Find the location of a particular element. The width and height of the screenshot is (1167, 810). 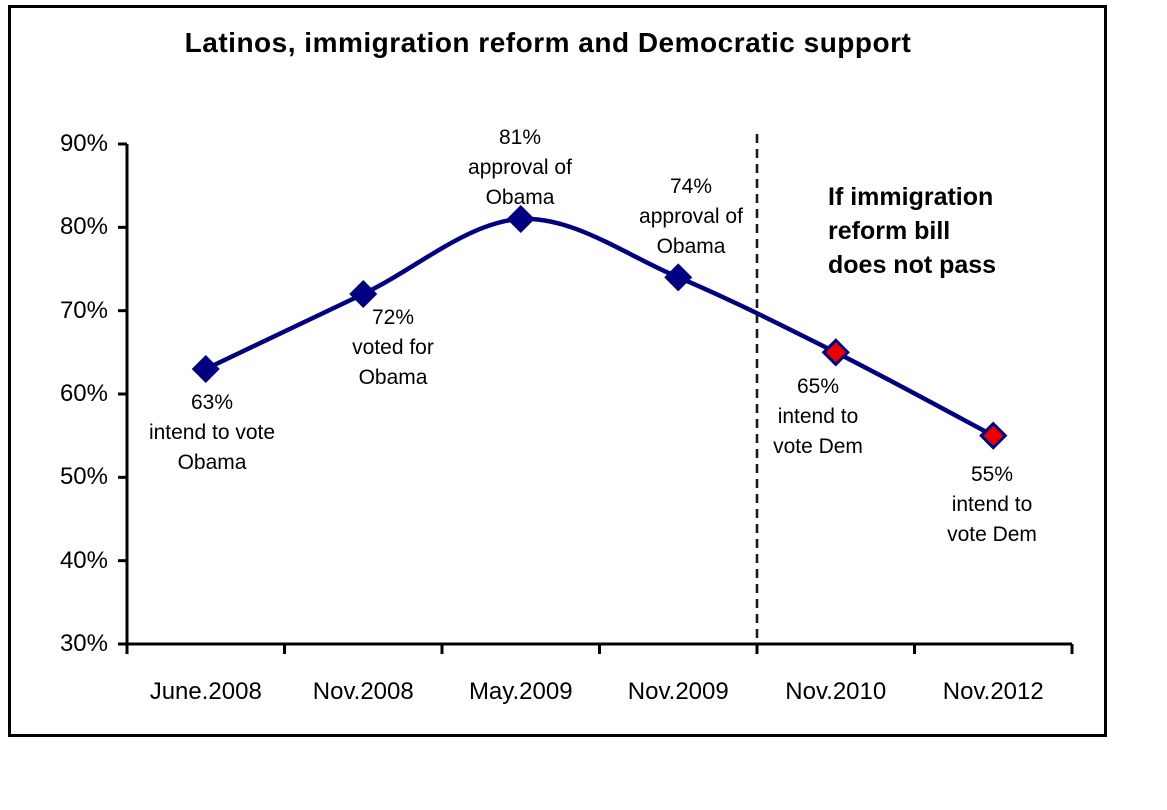

y-tick-label: 40% is located at coordinates (83, 560).